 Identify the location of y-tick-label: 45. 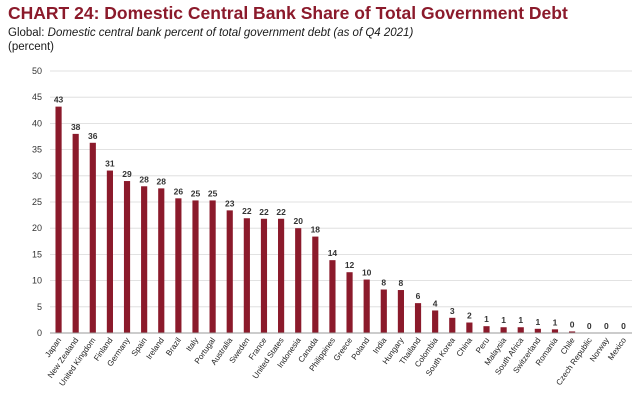
(37, 97).